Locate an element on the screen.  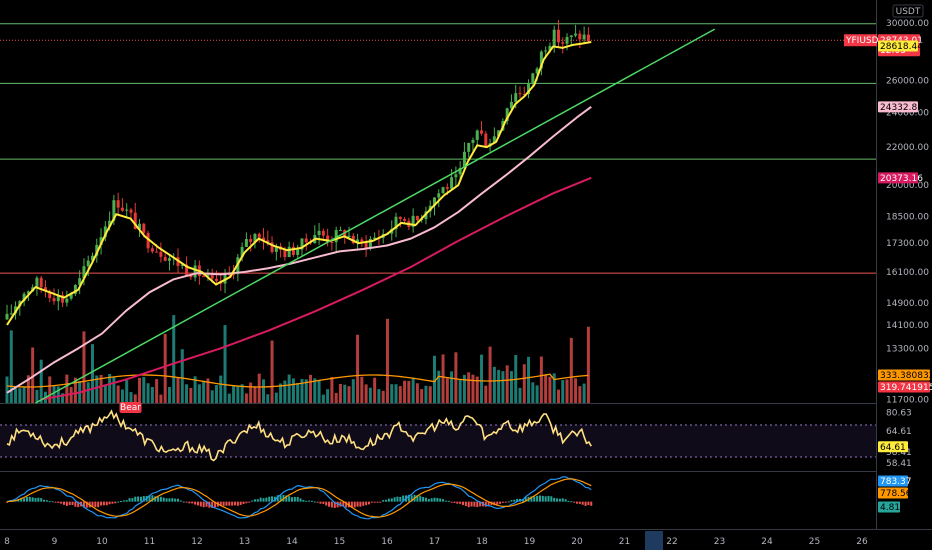
time-axis: 8 9 10 11 12 13 14 15 16 17 18 19 20 21 22 23 24 25 26 is located at coordinates (436, 542).